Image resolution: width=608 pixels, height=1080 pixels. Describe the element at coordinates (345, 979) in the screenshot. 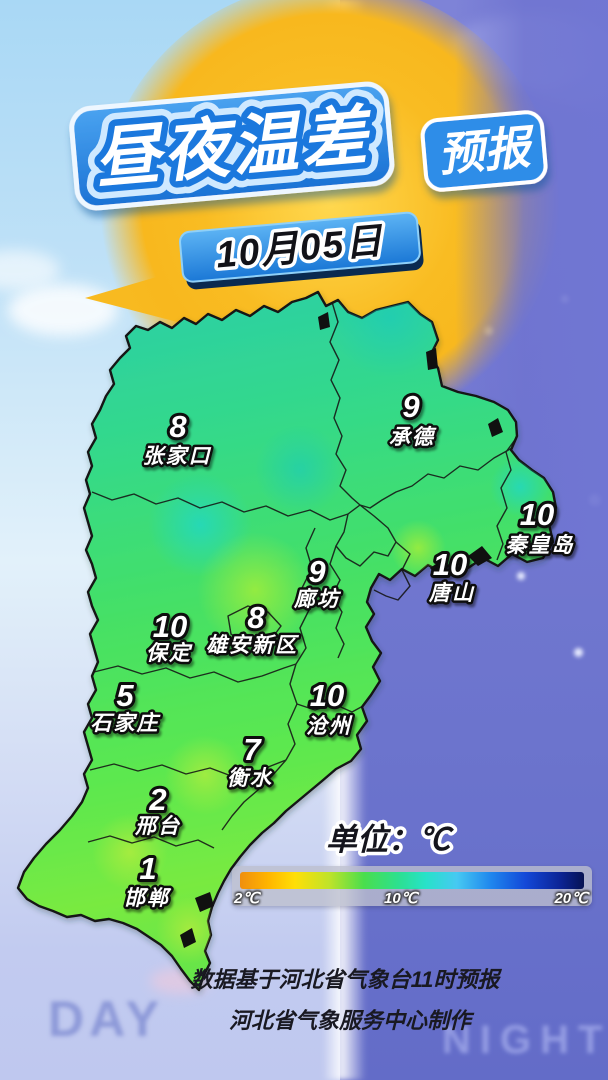

I see `footer-source: 数据基于河北省气象台11时预报` at that location.